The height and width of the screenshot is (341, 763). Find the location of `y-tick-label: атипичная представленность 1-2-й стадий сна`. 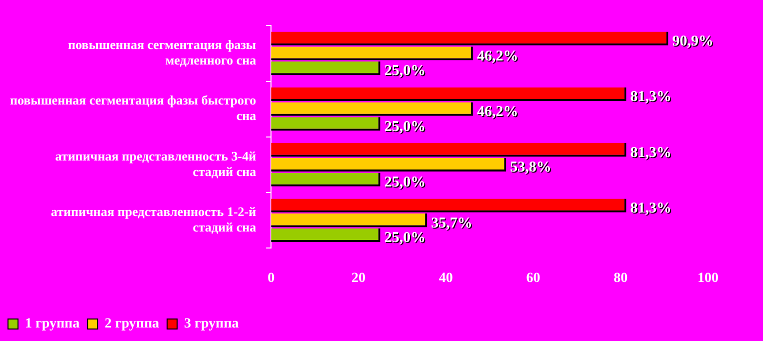

y-tick-label: атипичная представленность 1-2-й стадий сна is located at coordinates (153, 219).